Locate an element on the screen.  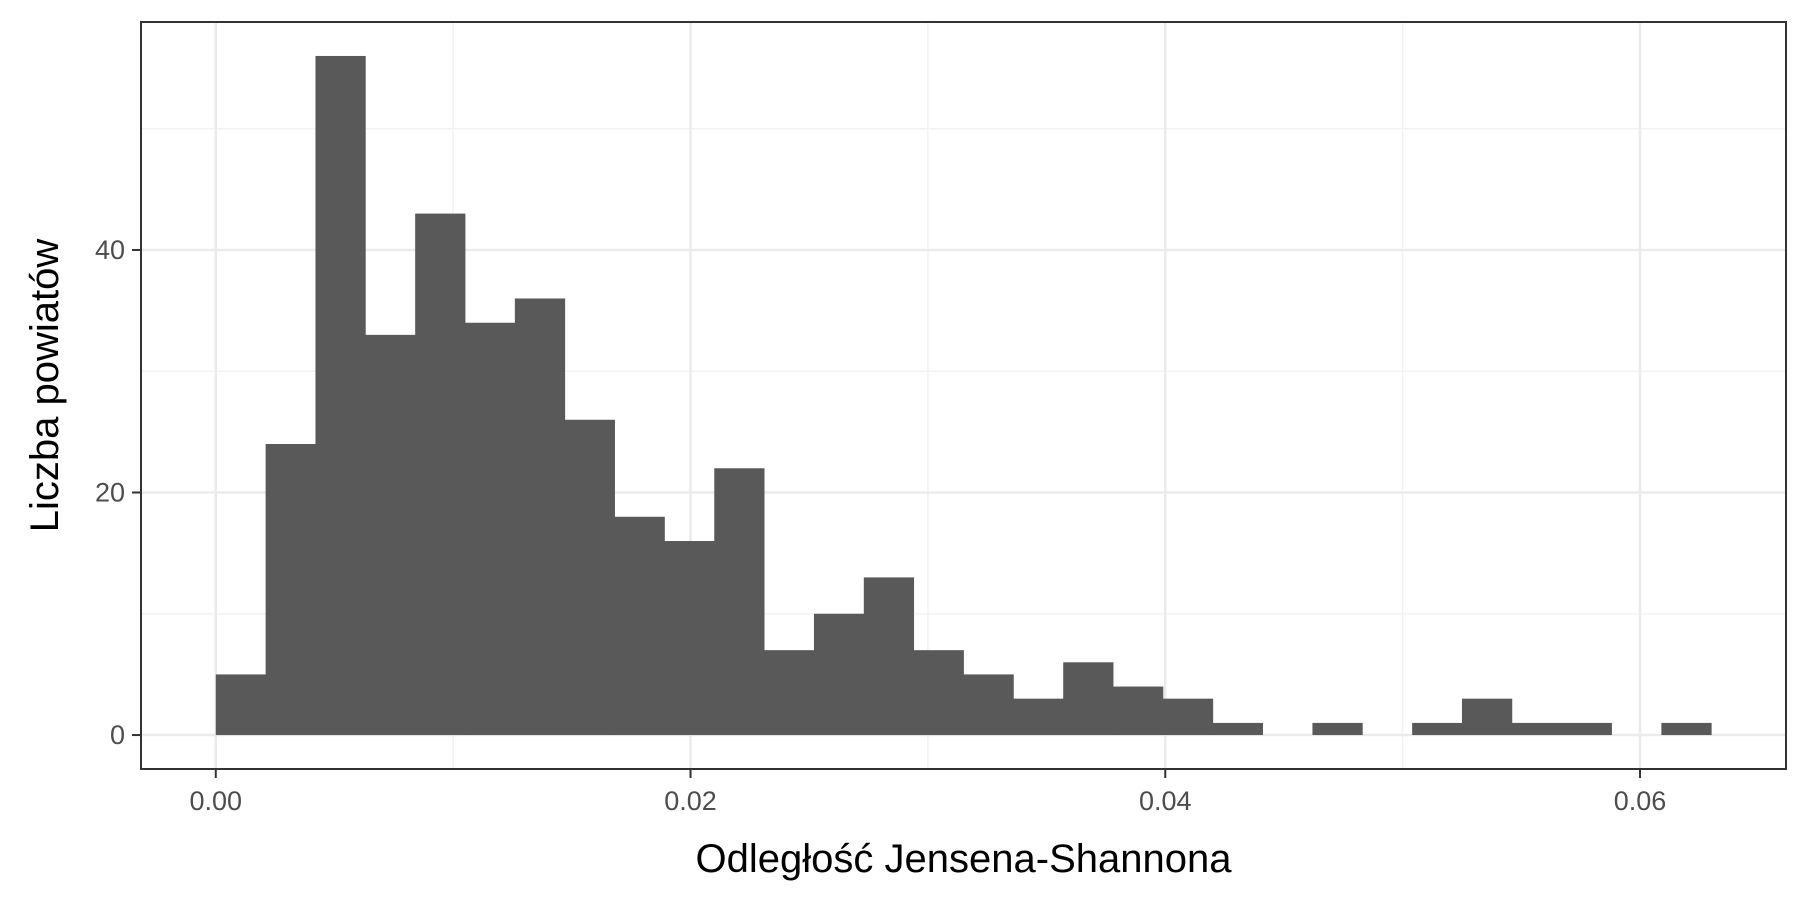
y-tick-label: 0 is located at coordinates (117, 735).